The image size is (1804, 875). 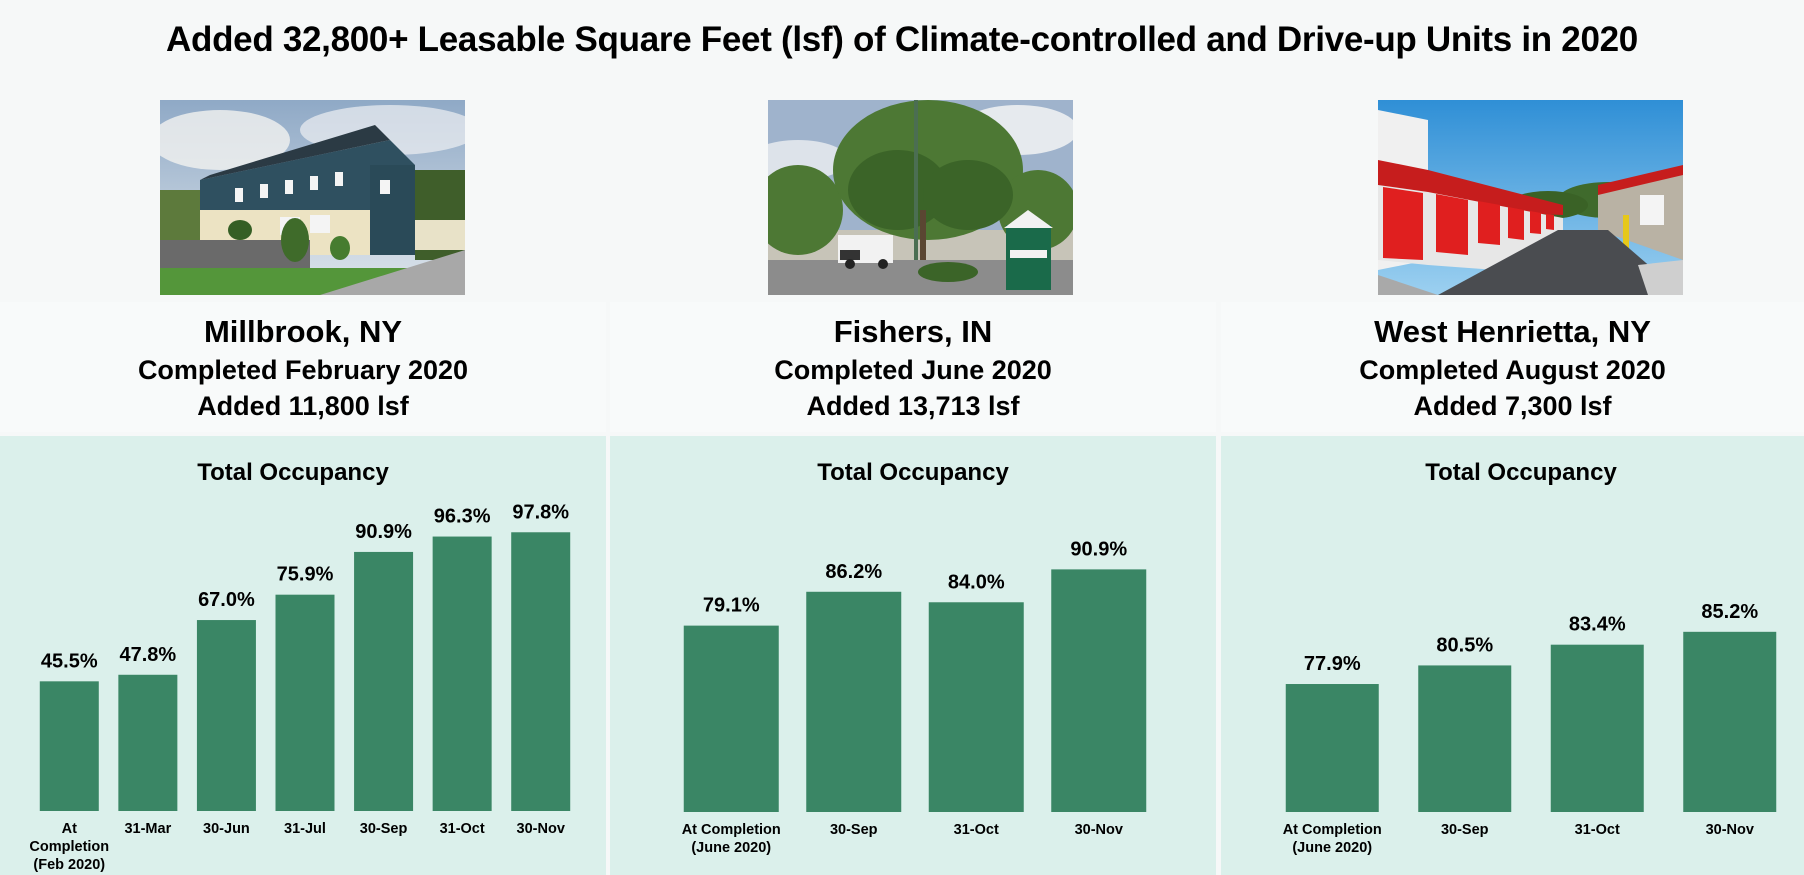 I want to click on completion-date: Completed June 2020, so click(x=913, y=370).